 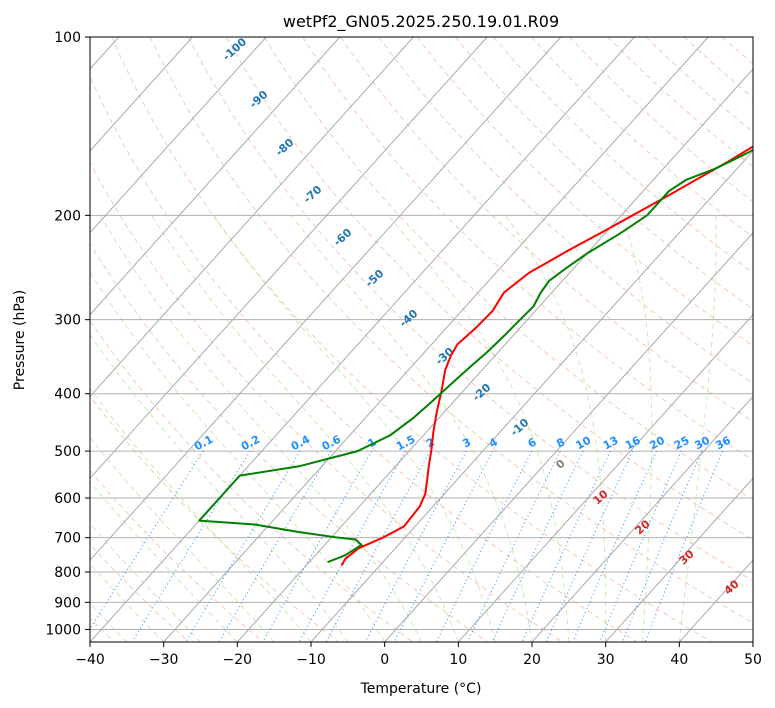 What do you see at coordinates (67, 499) in the screenshot?
I see `y-tick-label: 600` at bounding box center [67, 499].